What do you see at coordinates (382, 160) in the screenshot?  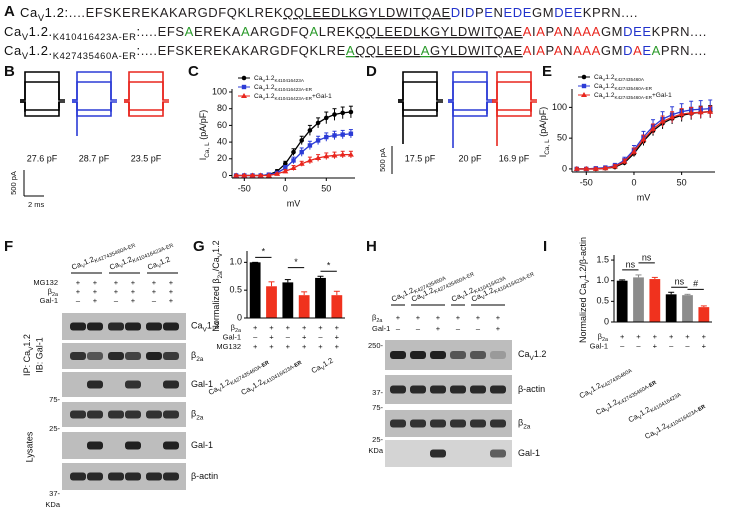 I see `scale-label: 500 pA` at bounding box center [382, 160].